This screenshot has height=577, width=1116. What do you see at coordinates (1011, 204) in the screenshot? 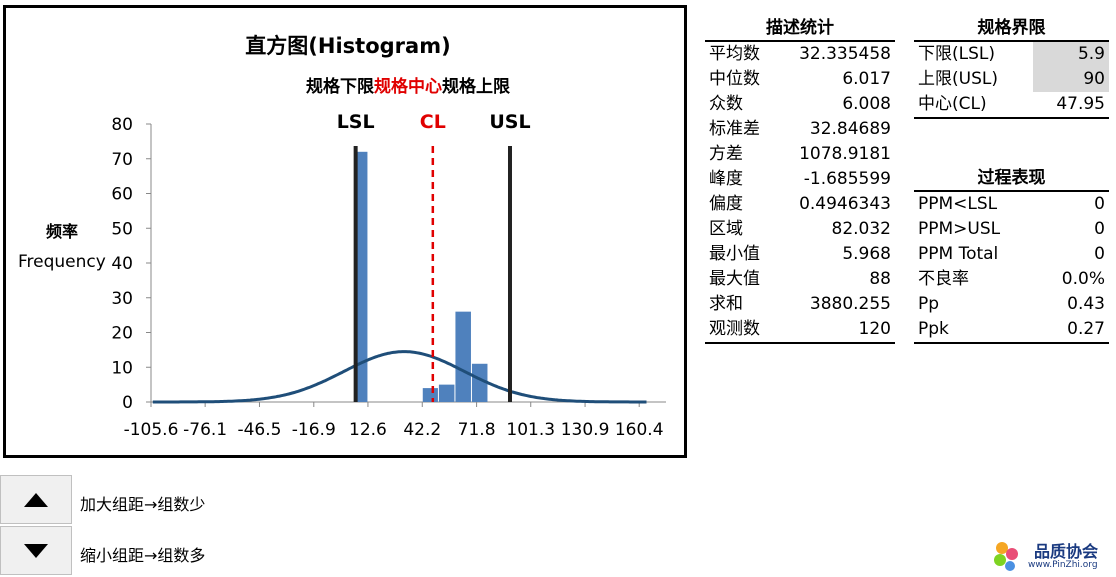
I see `process-row: PPM<LSL 0` at bounding box center [1011, 204].